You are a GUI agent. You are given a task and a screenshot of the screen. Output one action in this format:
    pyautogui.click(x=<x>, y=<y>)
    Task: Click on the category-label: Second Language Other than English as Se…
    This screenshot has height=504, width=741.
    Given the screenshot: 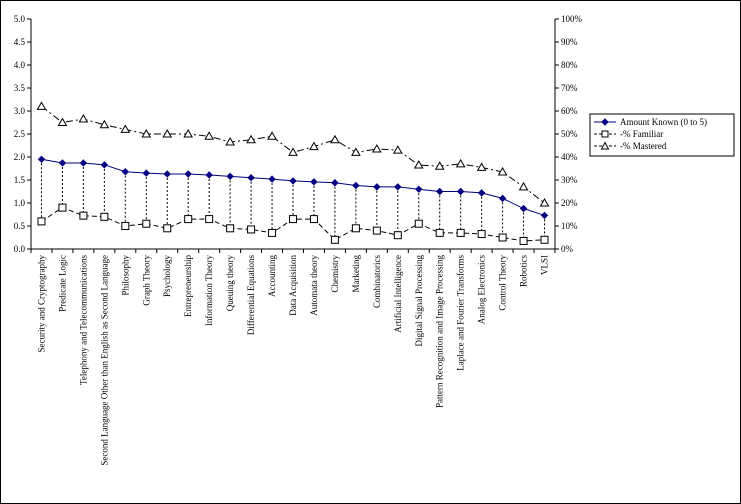 What is the action you would take?
    pyautogui.click(x=104, y=360)
    